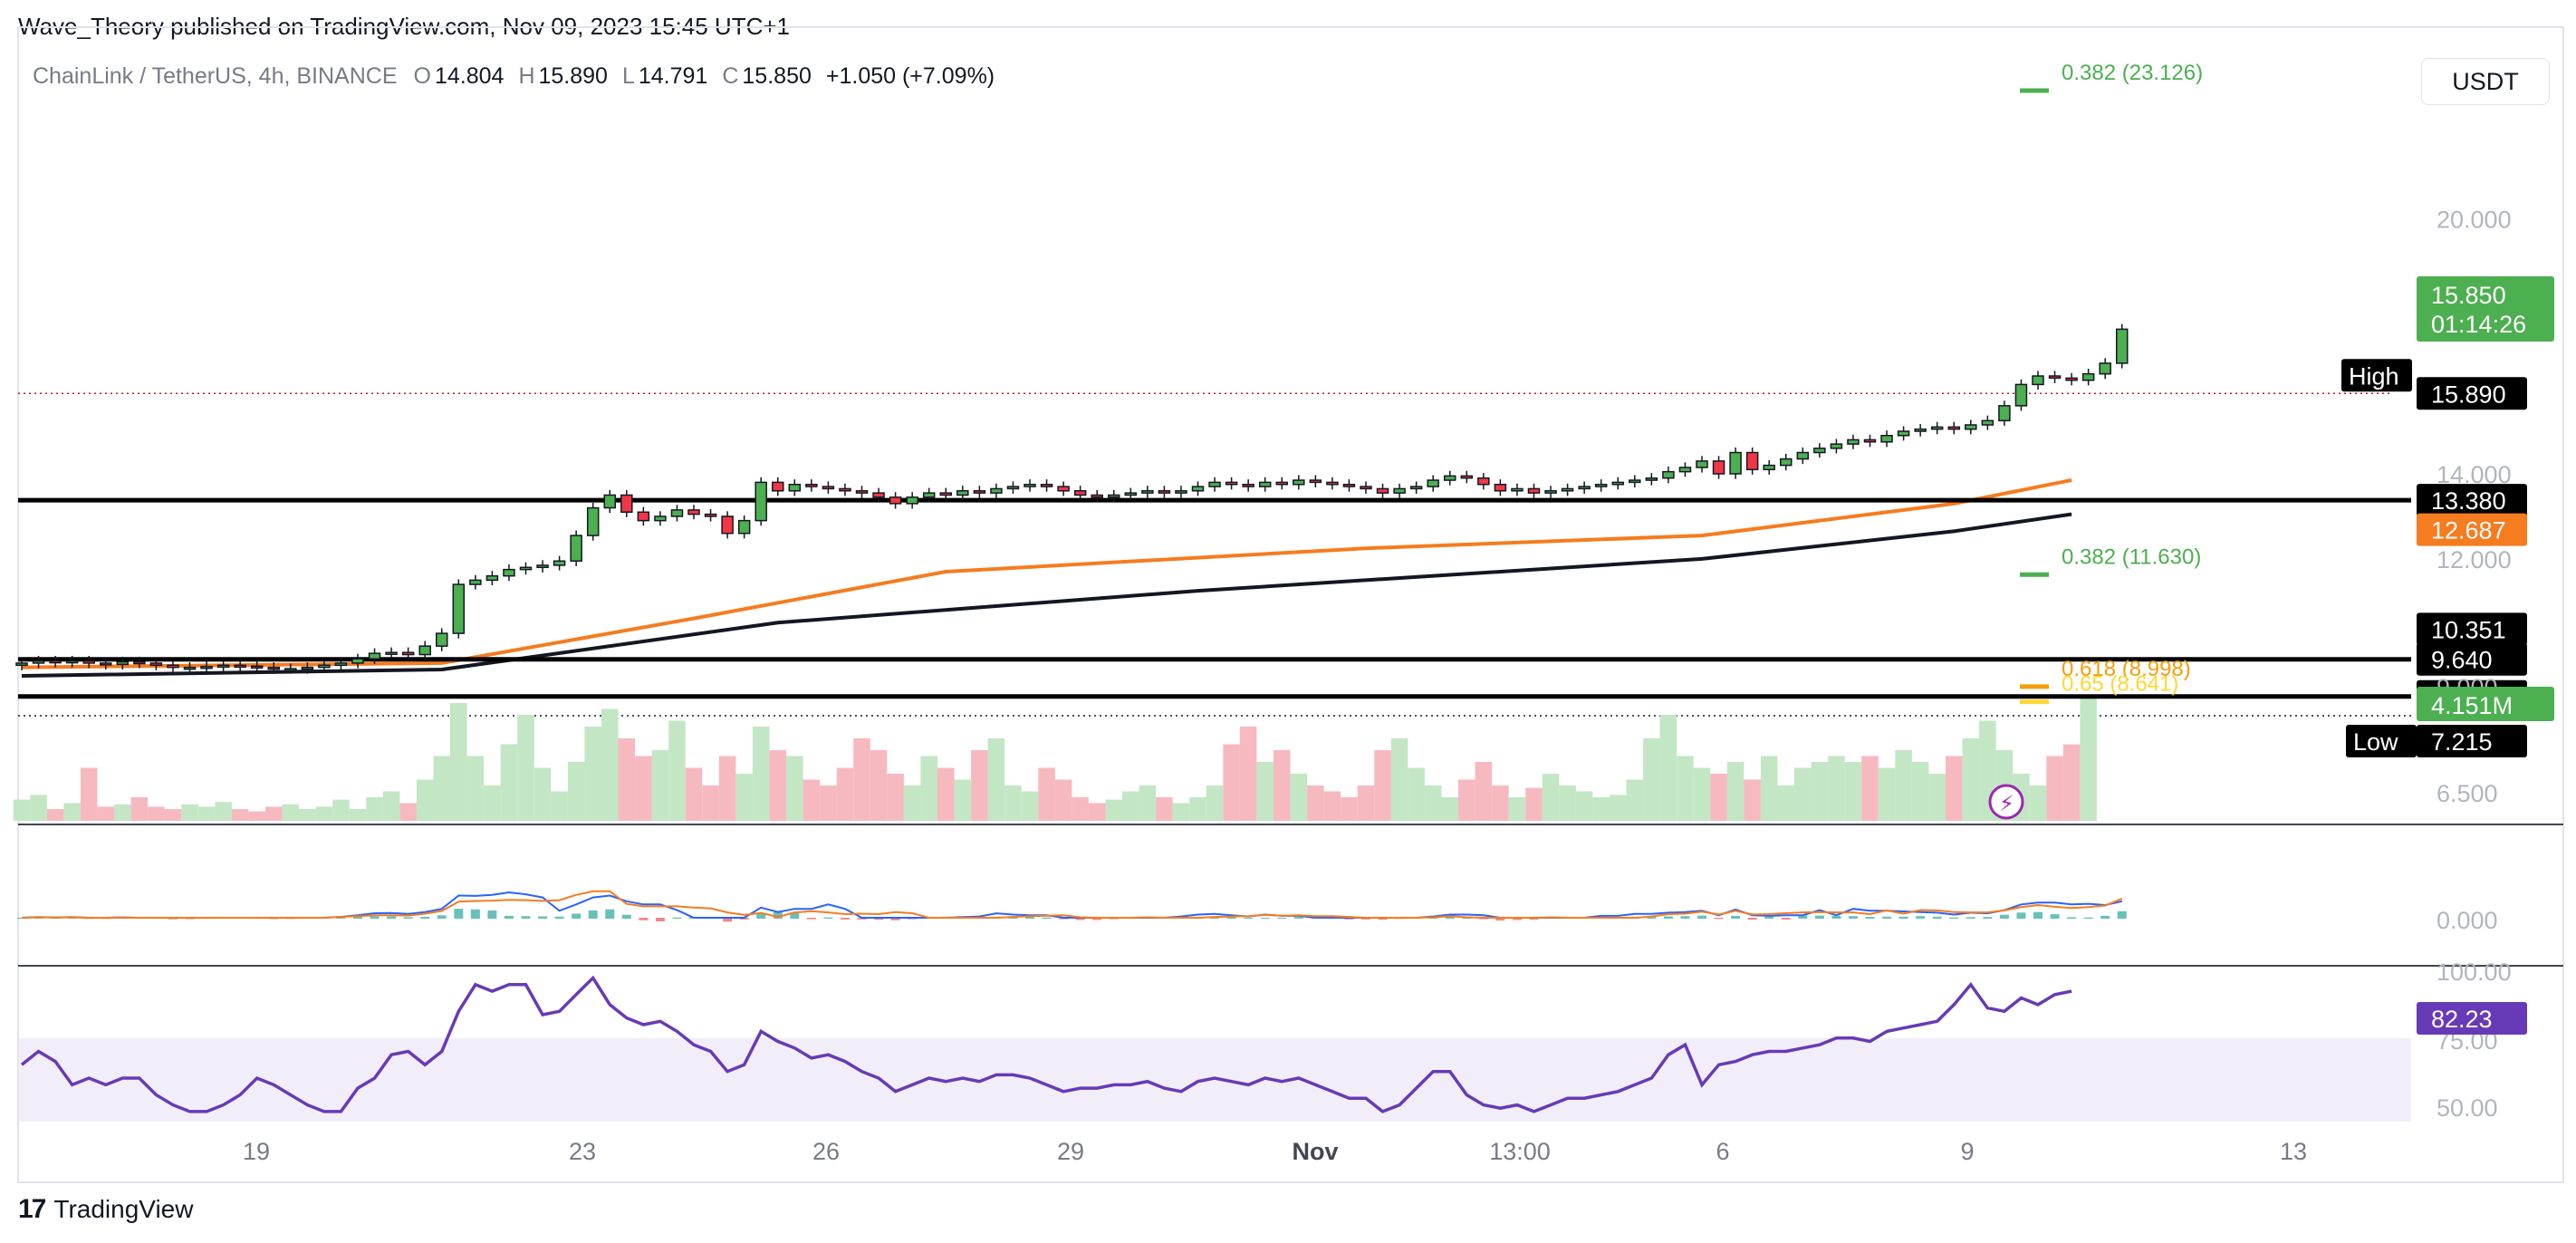 The height and width of the screenshot is (1243, 2576). What do you see at coordinates (123, 1209) in the screenshot?
I see `footer-brand: TradingView` at bounding box center [123, 1209].